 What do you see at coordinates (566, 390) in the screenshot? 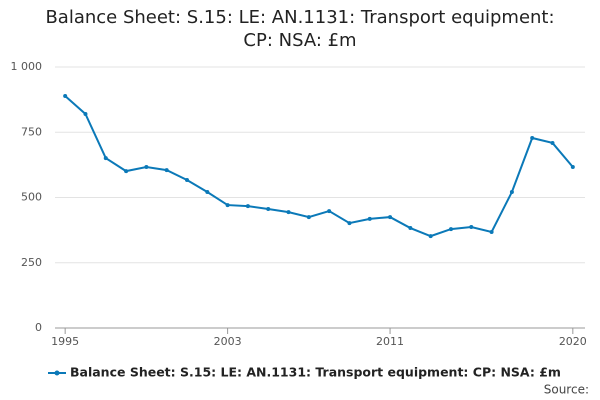
I see `source: Source:` at bounding box center [566, 390].